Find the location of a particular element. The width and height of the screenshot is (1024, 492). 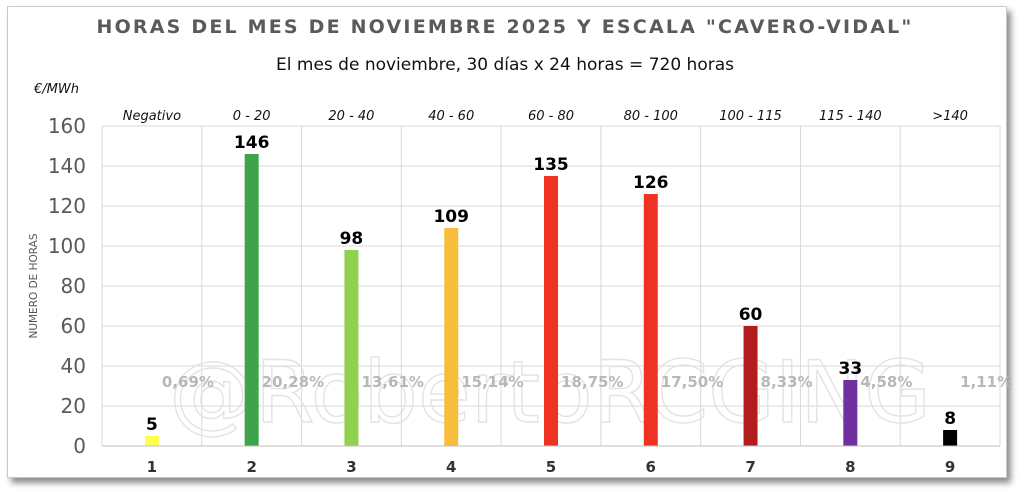

x-tick-label: 1 is located at coordinates (152, 467).